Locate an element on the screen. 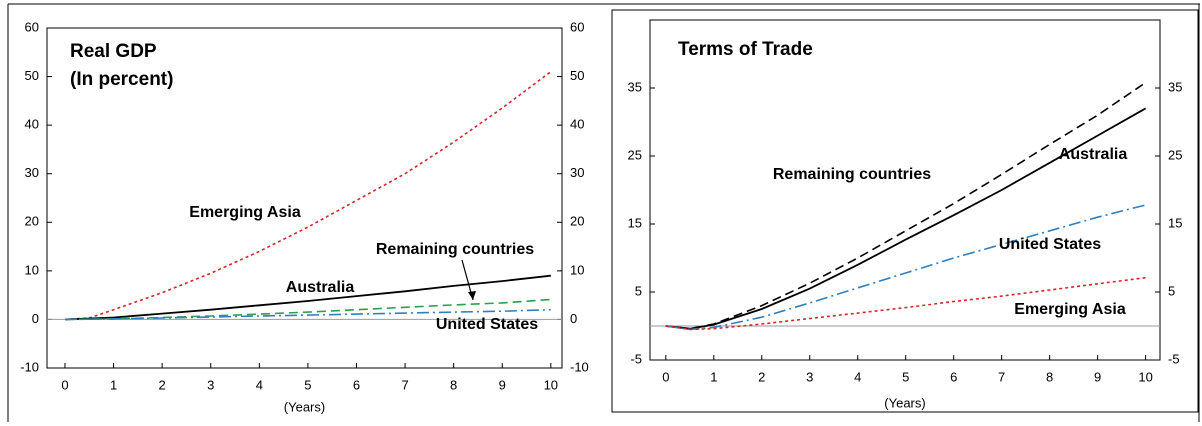 The image size is (1202, 426). arrow-head is located at coordinates (472, 295).